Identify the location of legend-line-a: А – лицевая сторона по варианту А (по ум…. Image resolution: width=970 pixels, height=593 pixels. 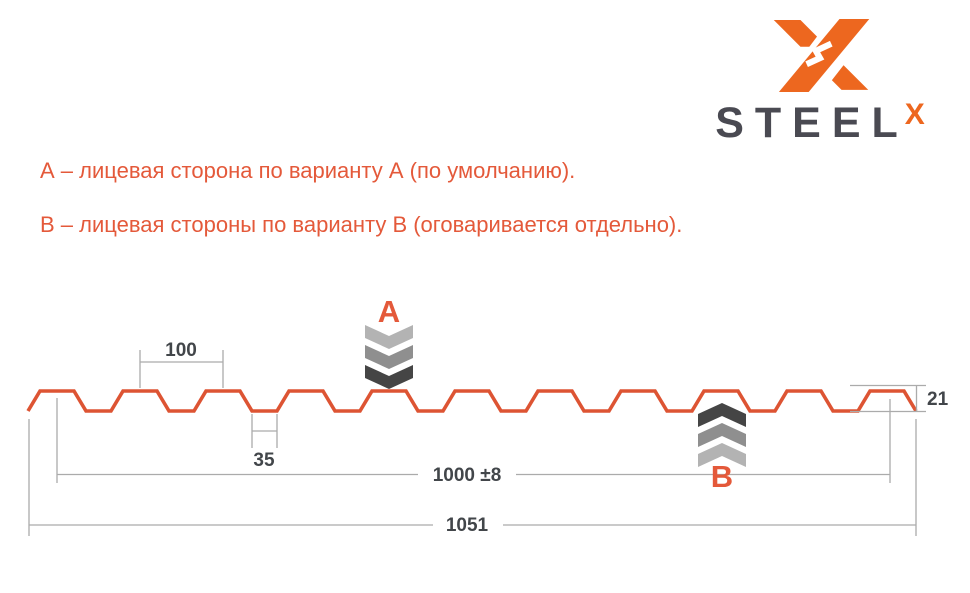
(308, 170).